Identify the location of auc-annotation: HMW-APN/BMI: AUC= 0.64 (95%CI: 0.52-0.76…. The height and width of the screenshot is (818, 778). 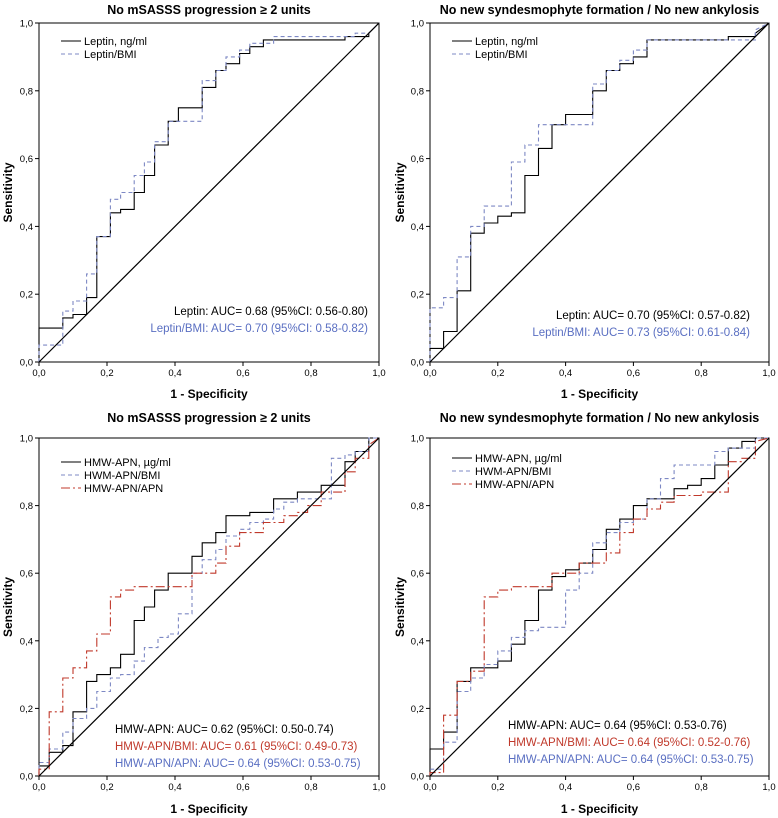
(629, 743).